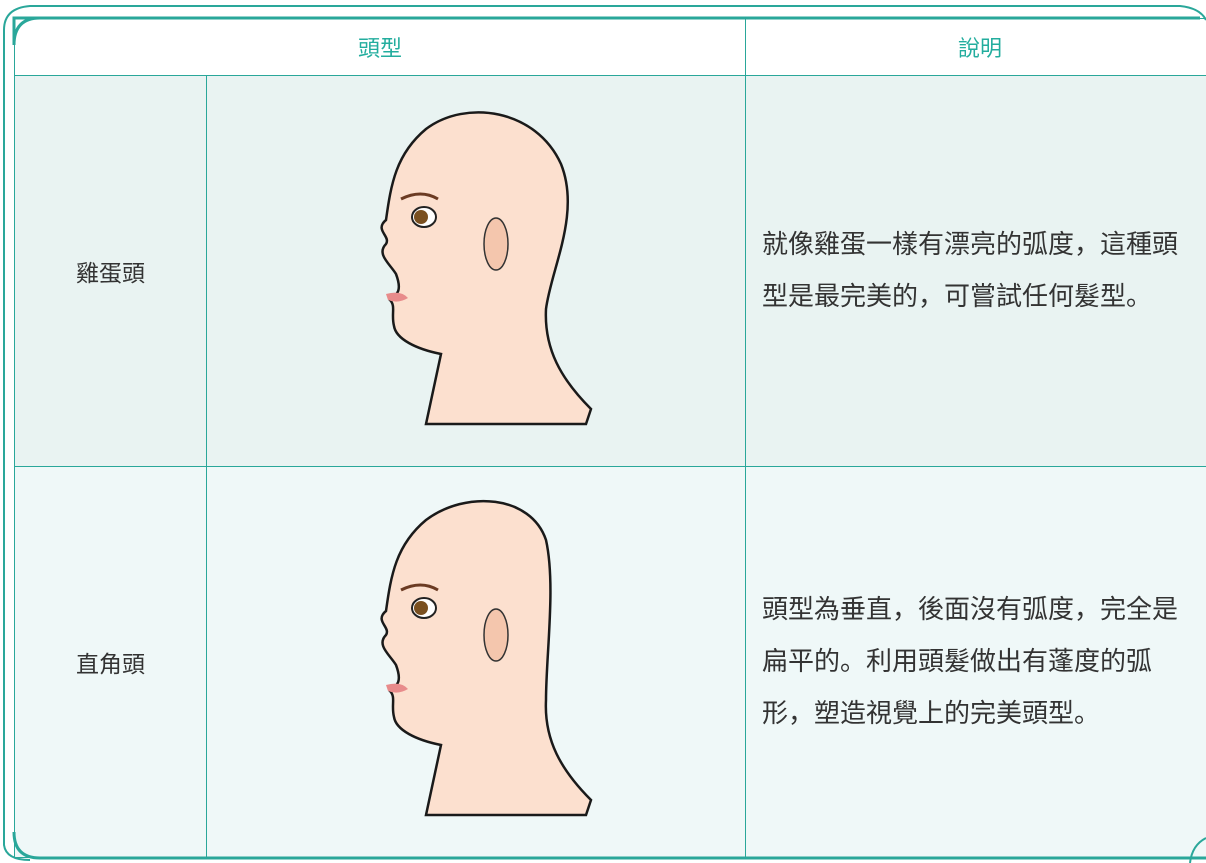  I want to click on header-cell: 頭型, so click(380, 47).